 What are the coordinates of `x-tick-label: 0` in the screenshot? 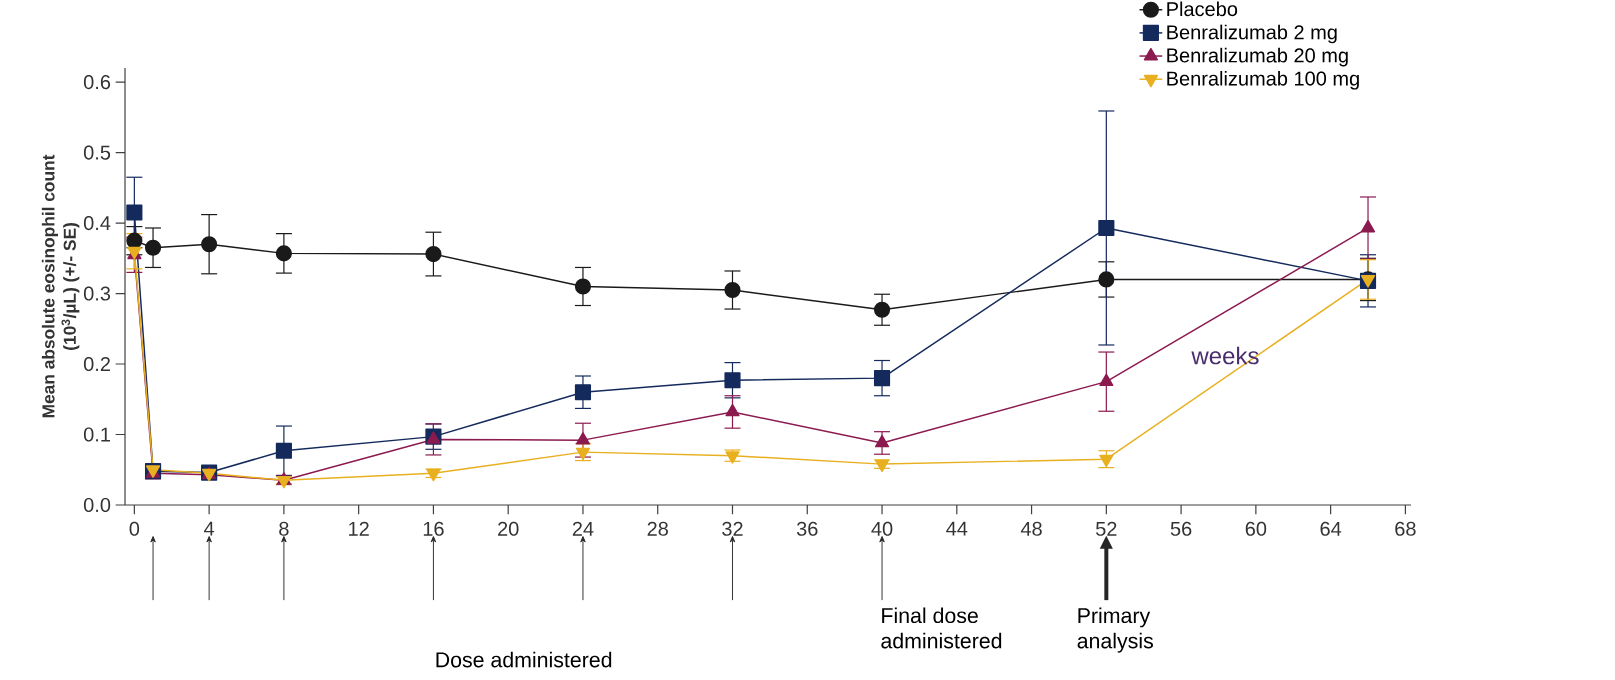 It's located at (134, 528).